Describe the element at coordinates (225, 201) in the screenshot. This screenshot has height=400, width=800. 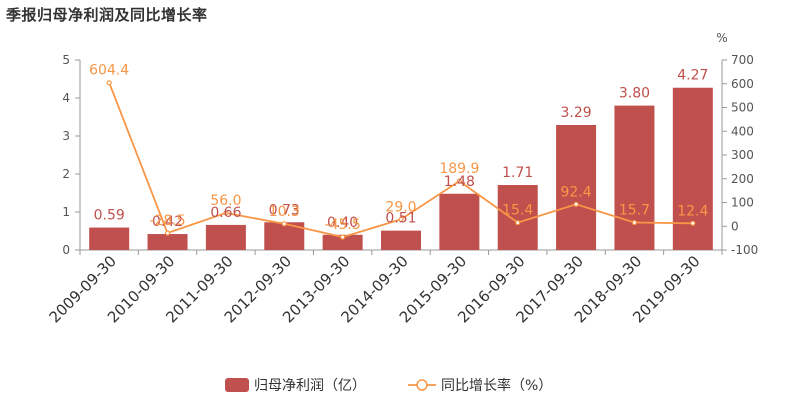
I see `growth-value-label: 56.0` at that location.